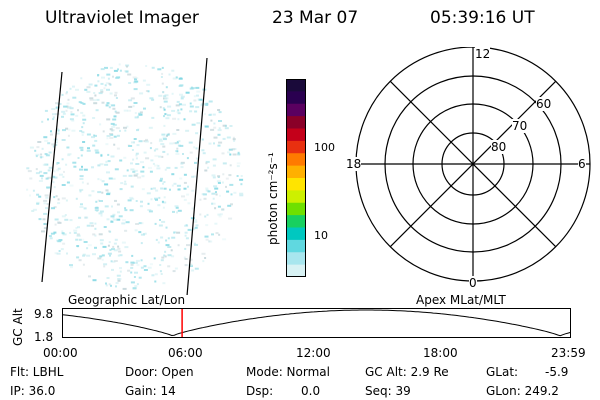 This screenshot has height=400, width=600. What do you see at coordinates (354, 164) in the screenshot?
I see `mlt-label-18: 18` at bounding box center [354, 164].